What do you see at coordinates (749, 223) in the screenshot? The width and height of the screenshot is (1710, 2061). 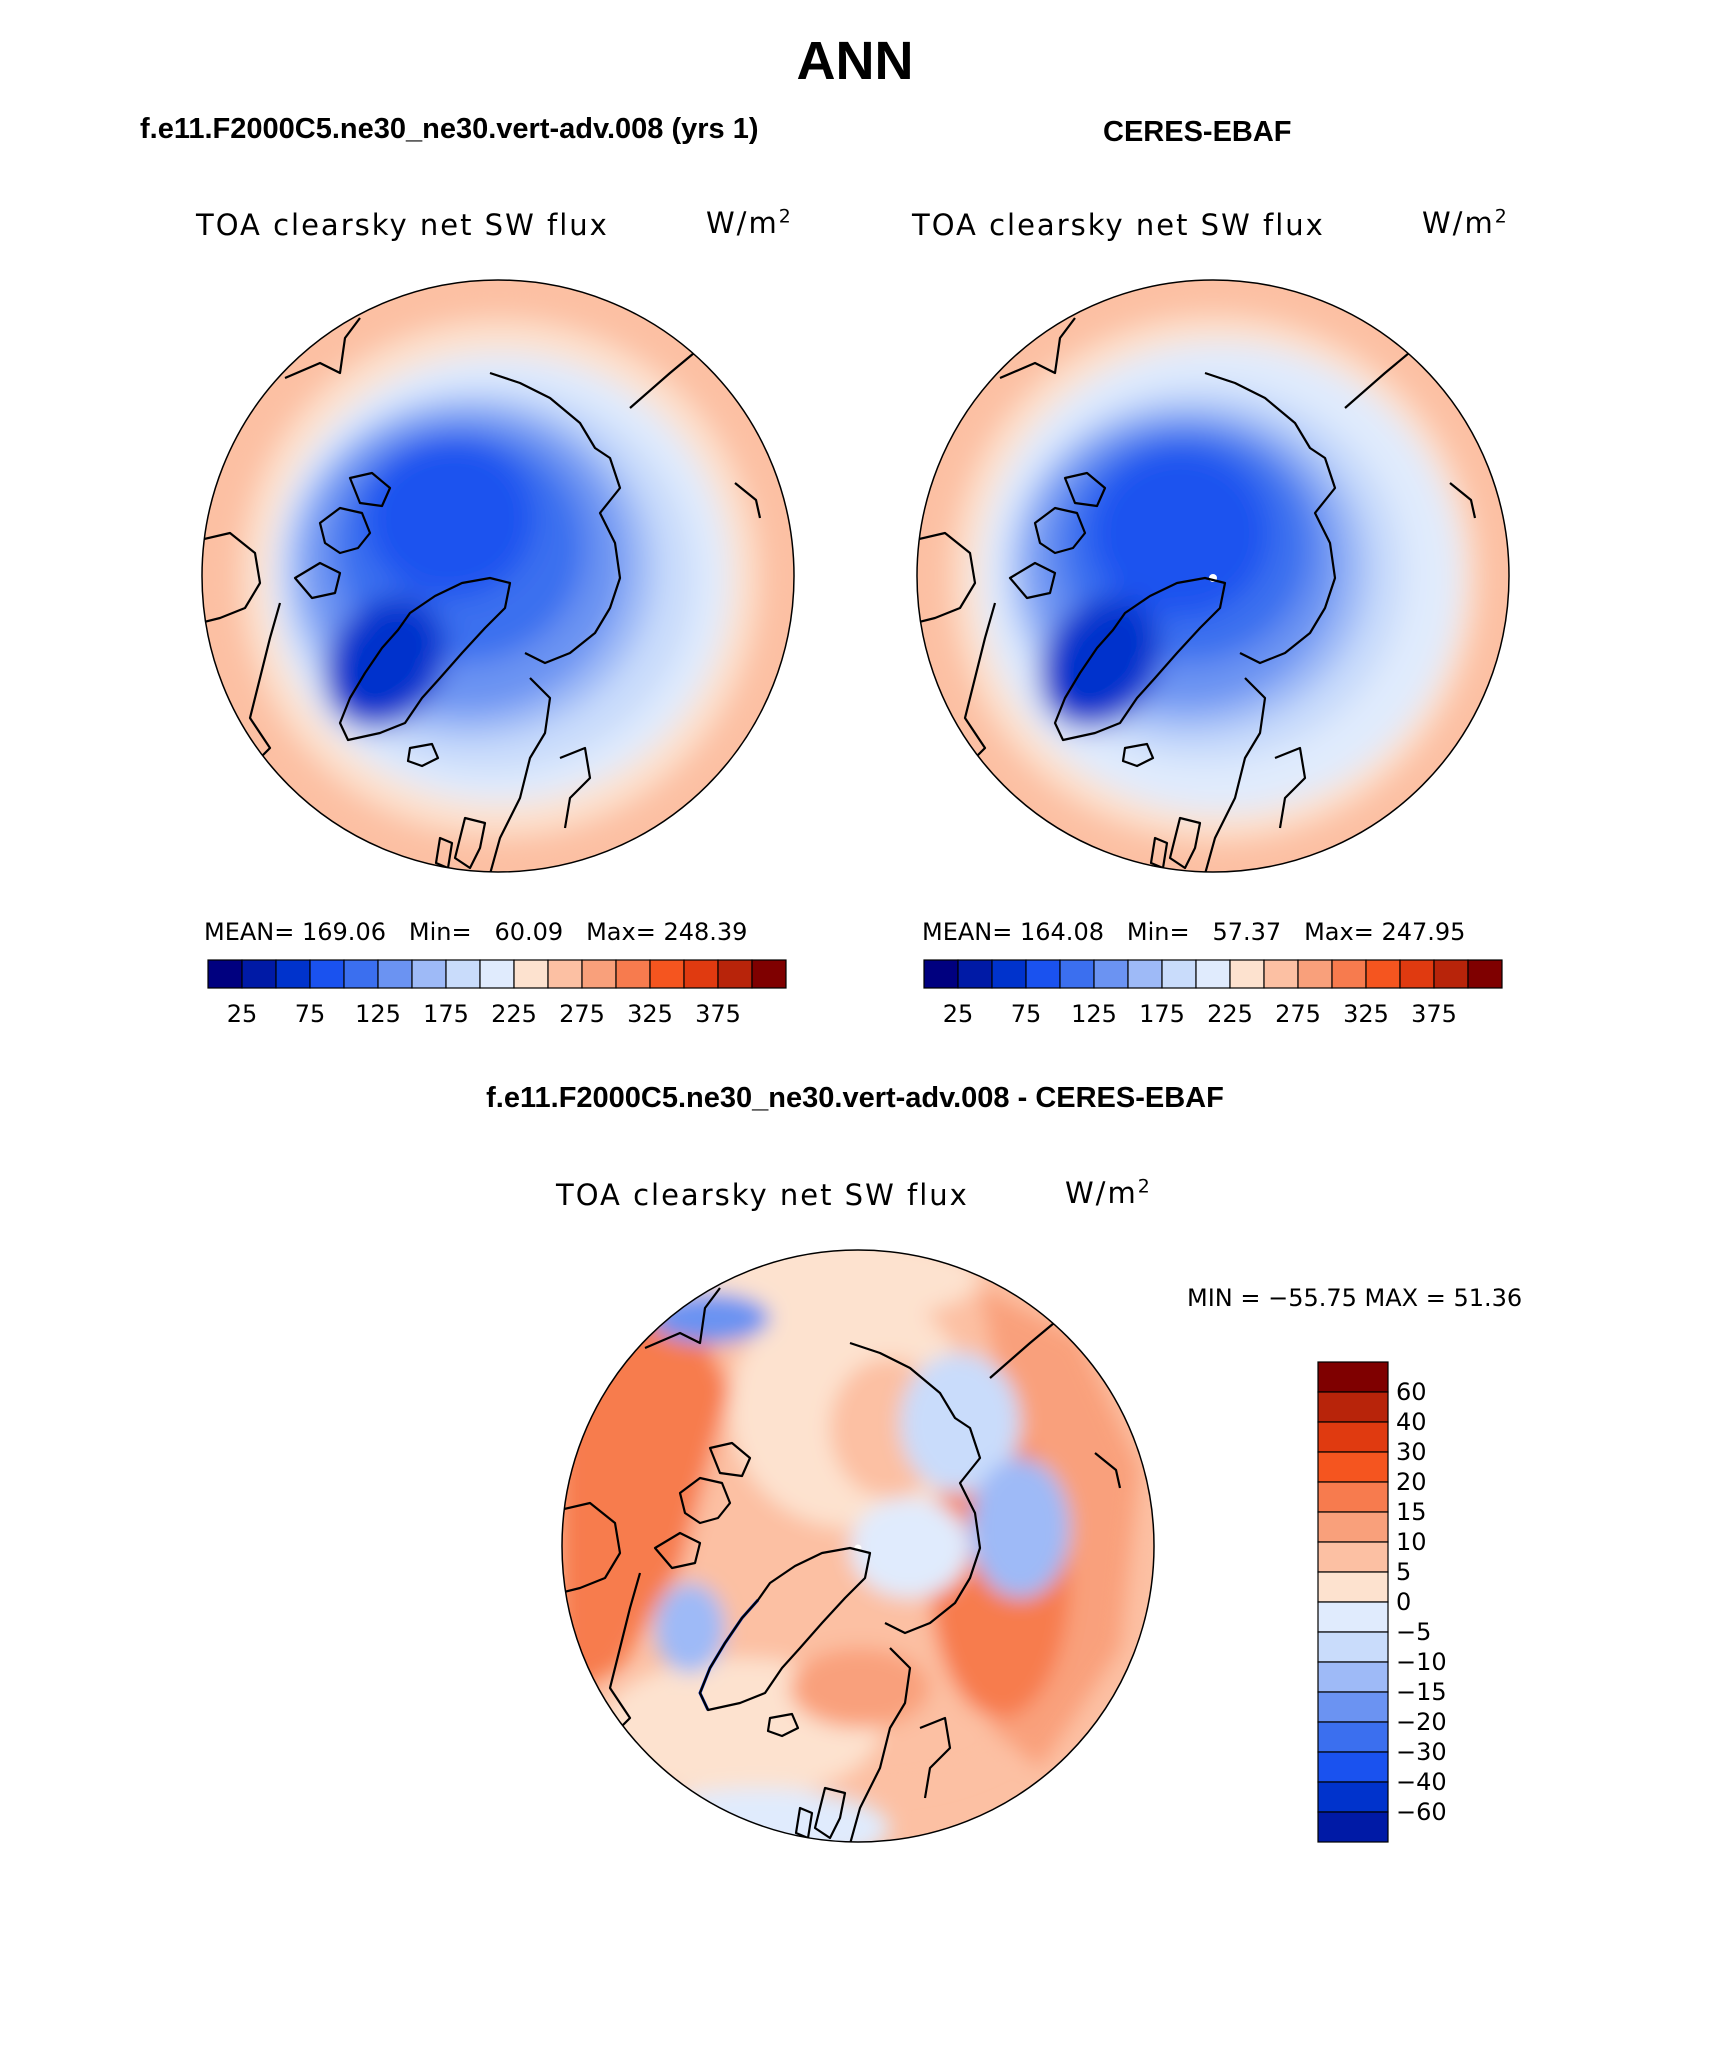 I see `model-units-label: W/m2` at bounding box center [749, 223].